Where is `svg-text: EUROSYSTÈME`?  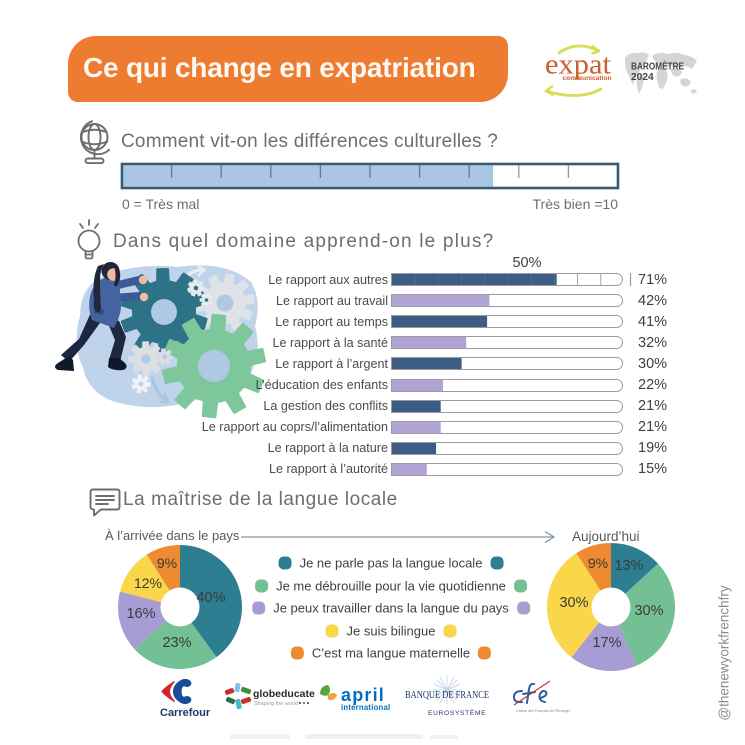
svg-text: EUROSYSTÈME is located at coordinates (457, 712).